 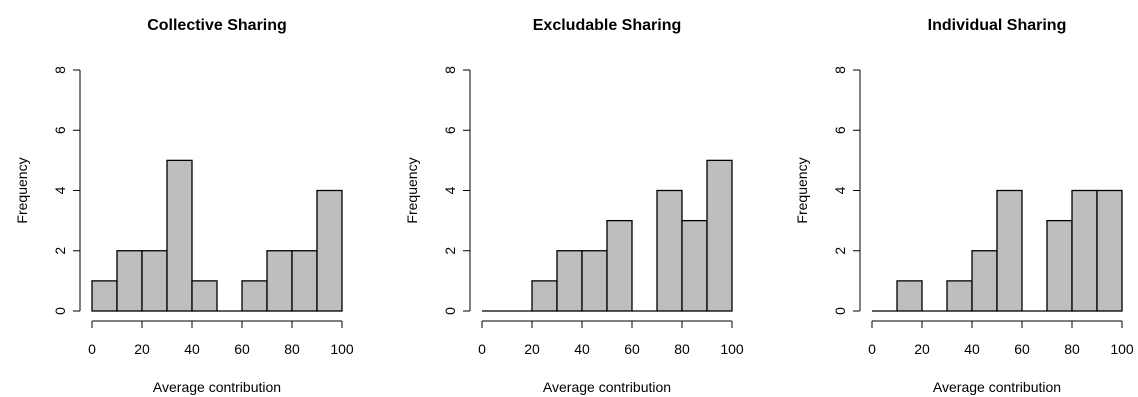 I want to click on chart-title: Individual Sharing, so click(x=997, y=25).